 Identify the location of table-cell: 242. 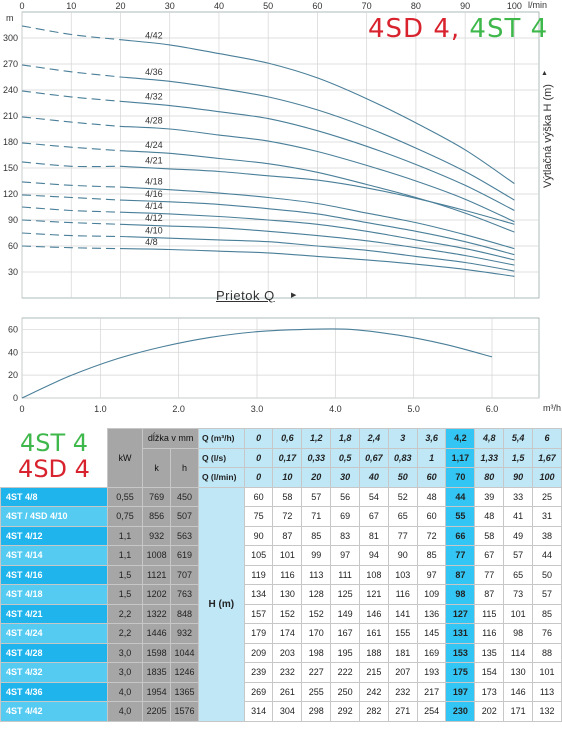
(373, 691).